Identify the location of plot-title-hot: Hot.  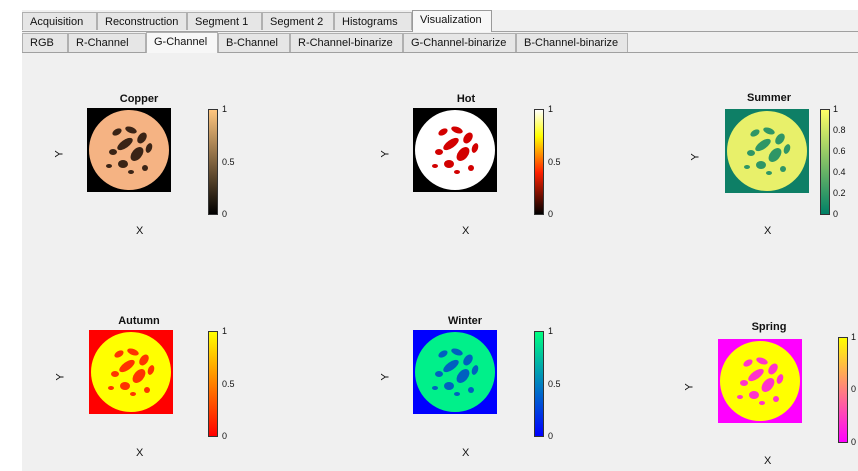
(466, 99).